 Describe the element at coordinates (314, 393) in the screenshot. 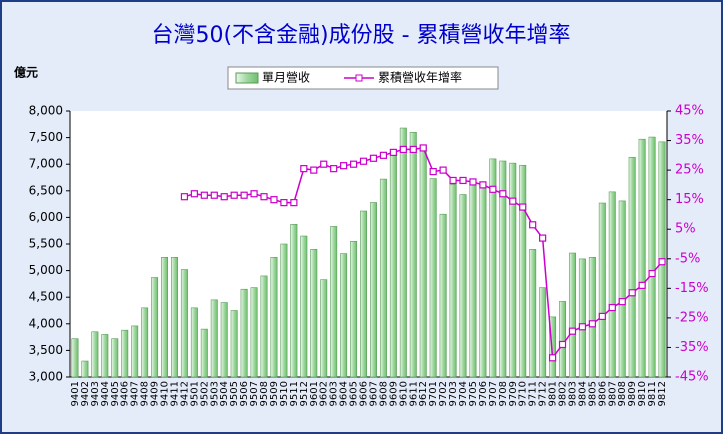

I see `x-tick-label: 9601` at that location.